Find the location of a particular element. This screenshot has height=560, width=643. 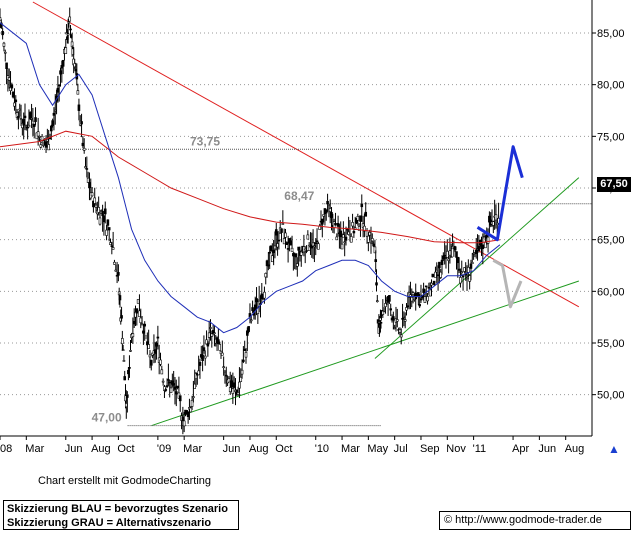

x-tick-label-8: Aug is located at coordinates (259, 449).